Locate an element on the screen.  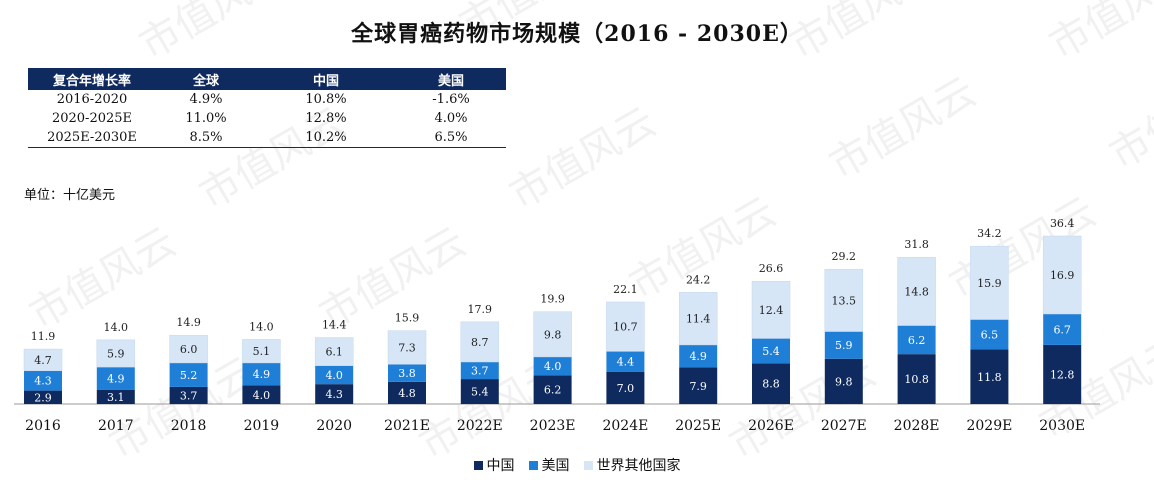
legend-item-rest: 世界其他国家 is located at coordinates (632, 465).